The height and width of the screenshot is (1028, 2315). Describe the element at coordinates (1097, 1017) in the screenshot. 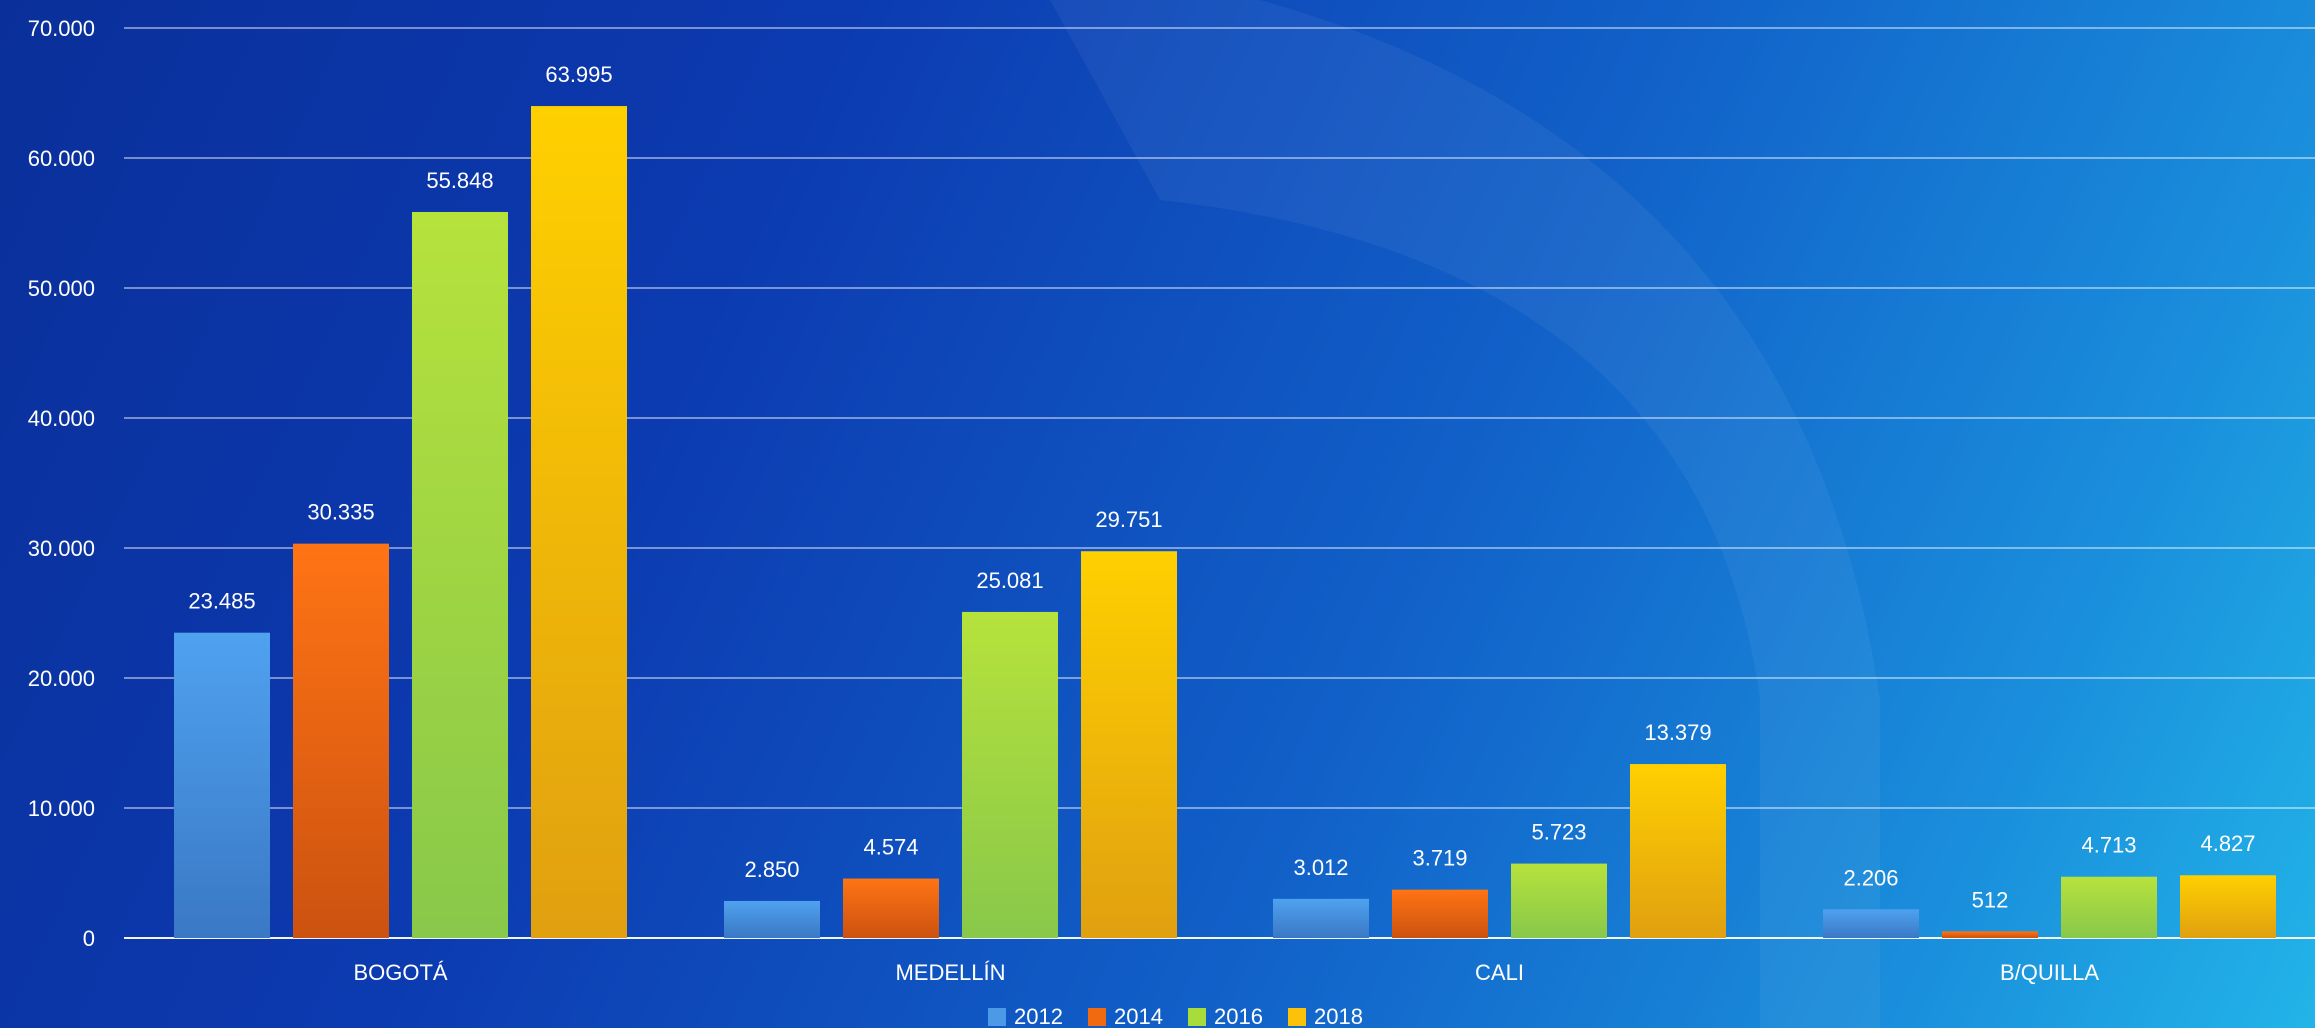

I see `legend-swatch-2014` at that location.